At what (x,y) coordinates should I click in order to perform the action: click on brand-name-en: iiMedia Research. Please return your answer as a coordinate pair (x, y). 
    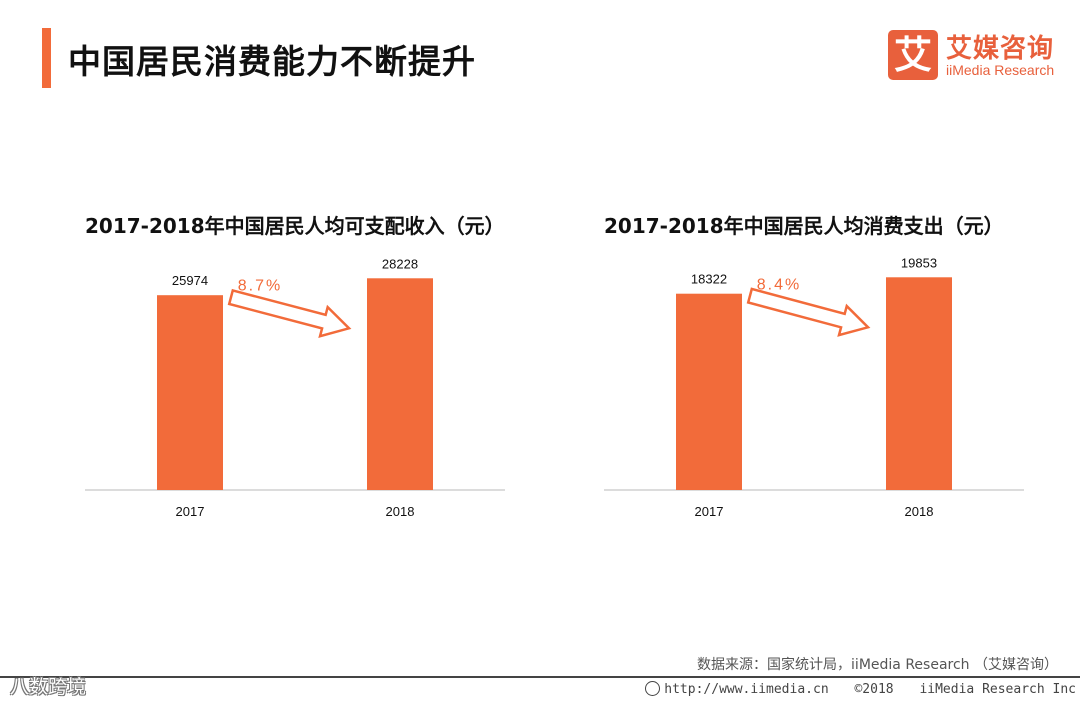
    Looking at the image, I should click on (1000, 70).